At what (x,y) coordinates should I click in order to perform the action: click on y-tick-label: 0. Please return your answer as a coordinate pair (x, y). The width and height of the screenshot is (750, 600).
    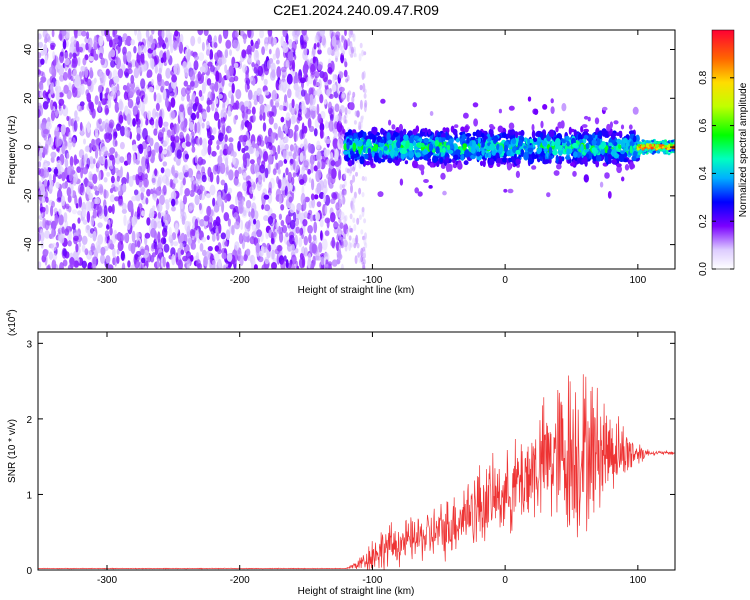
    Looking at the image, I should click on (28, 147).